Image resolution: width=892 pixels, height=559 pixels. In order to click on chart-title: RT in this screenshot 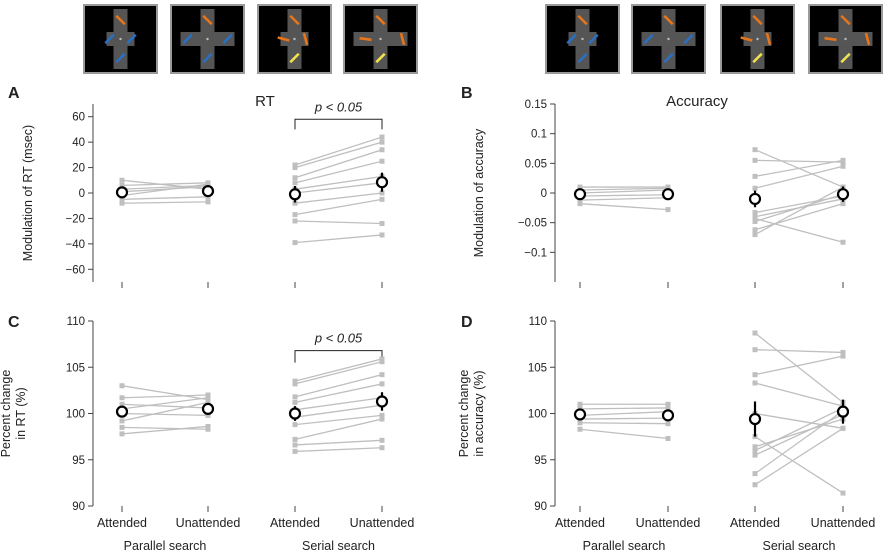, I will do `click(265, 101)`.